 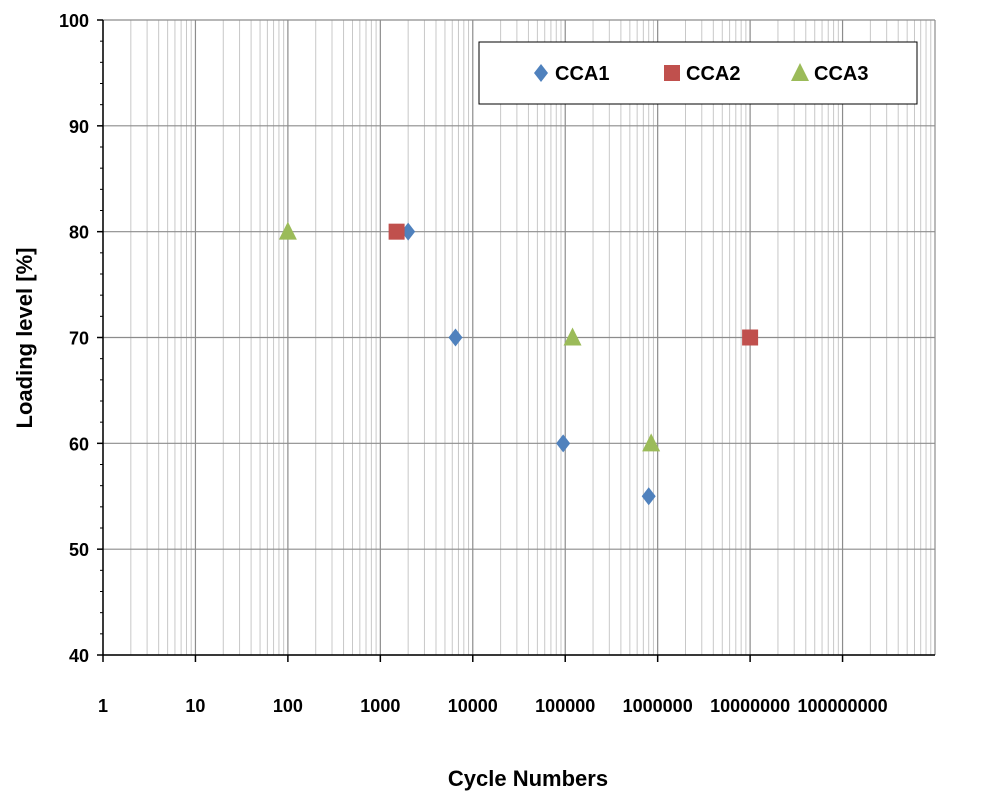 I want to click on y-tick-label: 70, so click(x=79, y=339).